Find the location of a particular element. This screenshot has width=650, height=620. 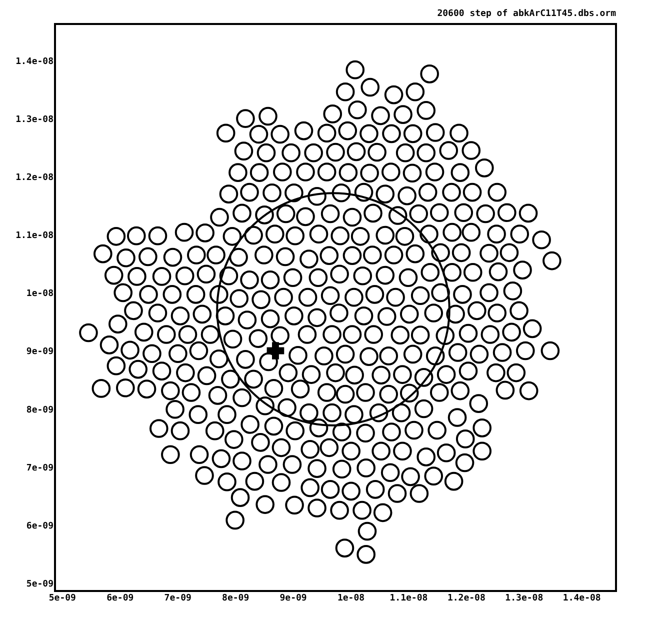

y-tick-label: 8e-09 is located at coordinates (40, 410).